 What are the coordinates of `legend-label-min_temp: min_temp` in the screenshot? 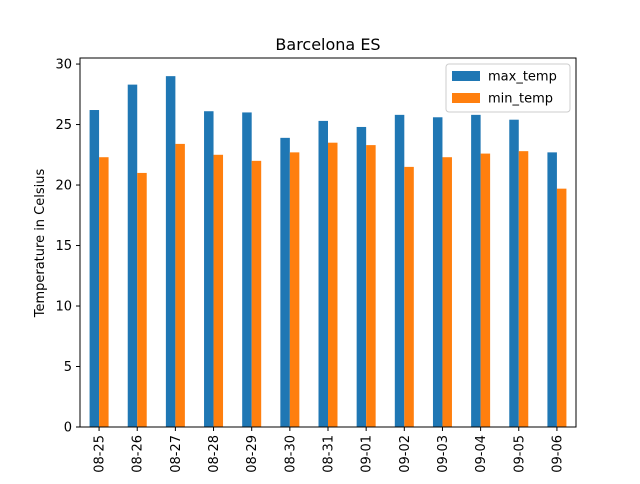 It's located at (520, 99).